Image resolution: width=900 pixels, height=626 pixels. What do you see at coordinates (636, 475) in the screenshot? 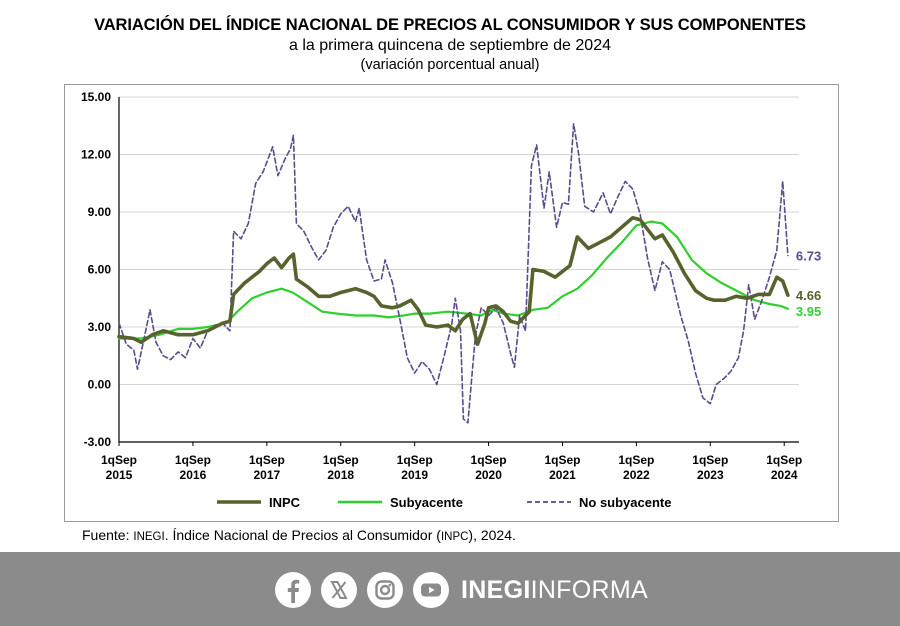
I see `x-tick-year: 2022` at bounding box center [636, 475].